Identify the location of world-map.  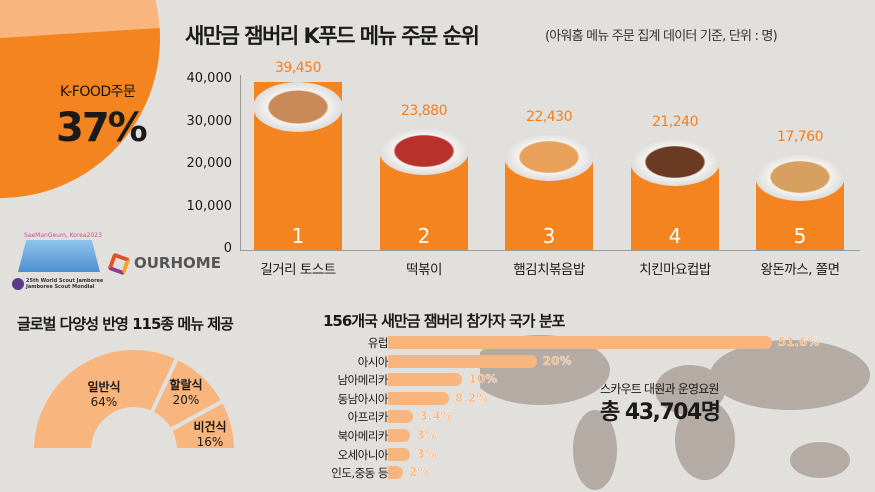
(675, 412).